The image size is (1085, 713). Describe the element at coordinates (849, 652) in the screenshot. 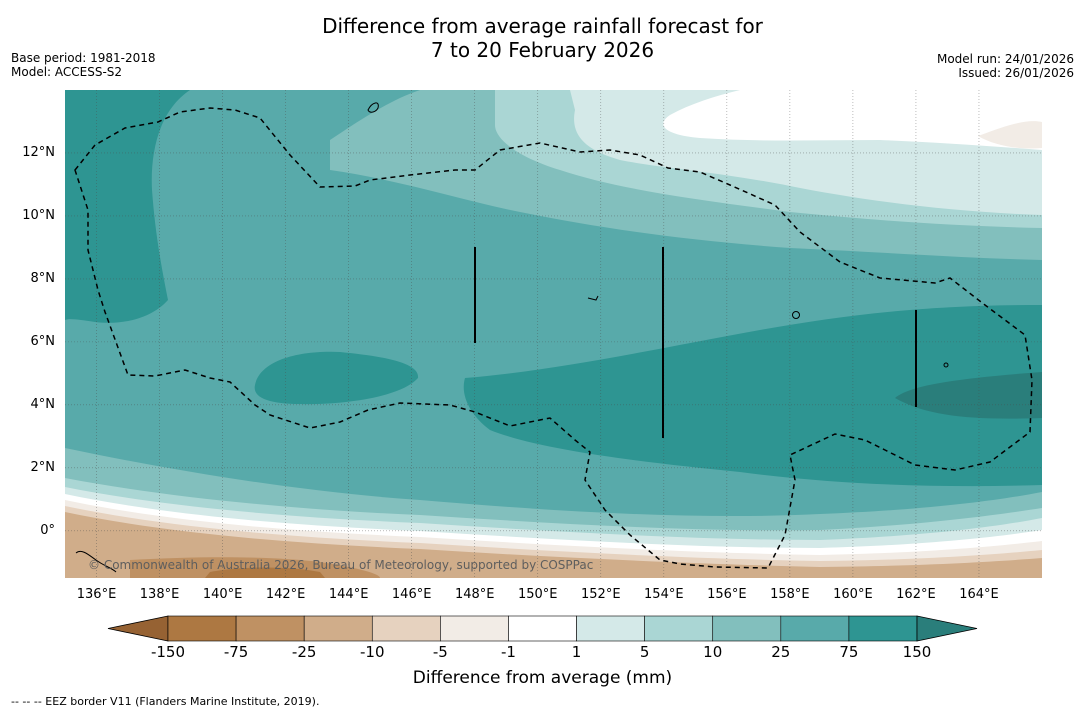

I see `colorbar-tick-label: 75` at that location.